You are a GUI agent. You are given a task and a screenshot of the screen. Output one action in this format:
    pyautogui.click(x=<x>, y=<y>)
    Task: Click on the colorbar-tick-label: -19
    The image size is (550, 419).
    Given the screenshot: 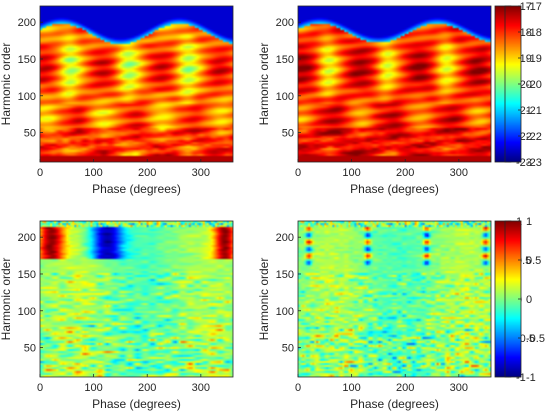 What is the action you would take?
    pyautogui.click(x=534, y=59)
    